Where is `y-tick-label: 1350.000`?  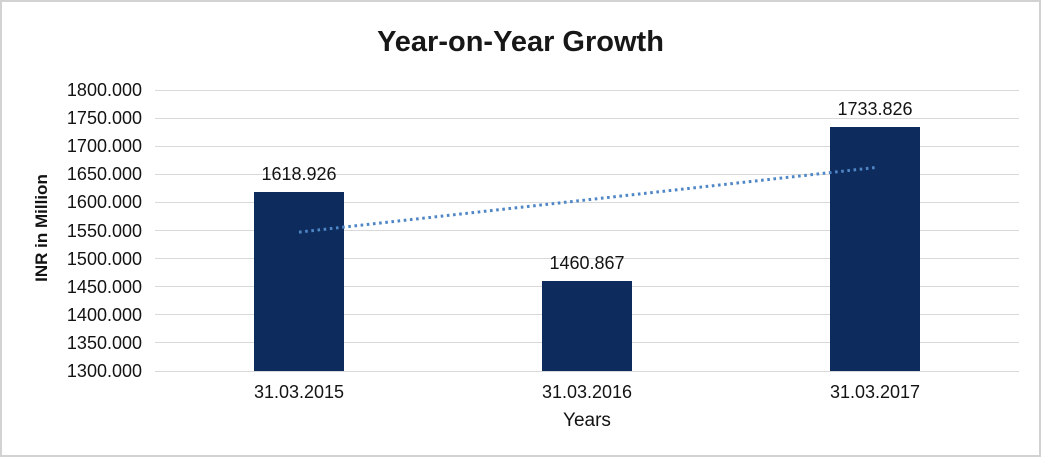 y-tick-label: 1350.000 is located at coordinates (104, 343).